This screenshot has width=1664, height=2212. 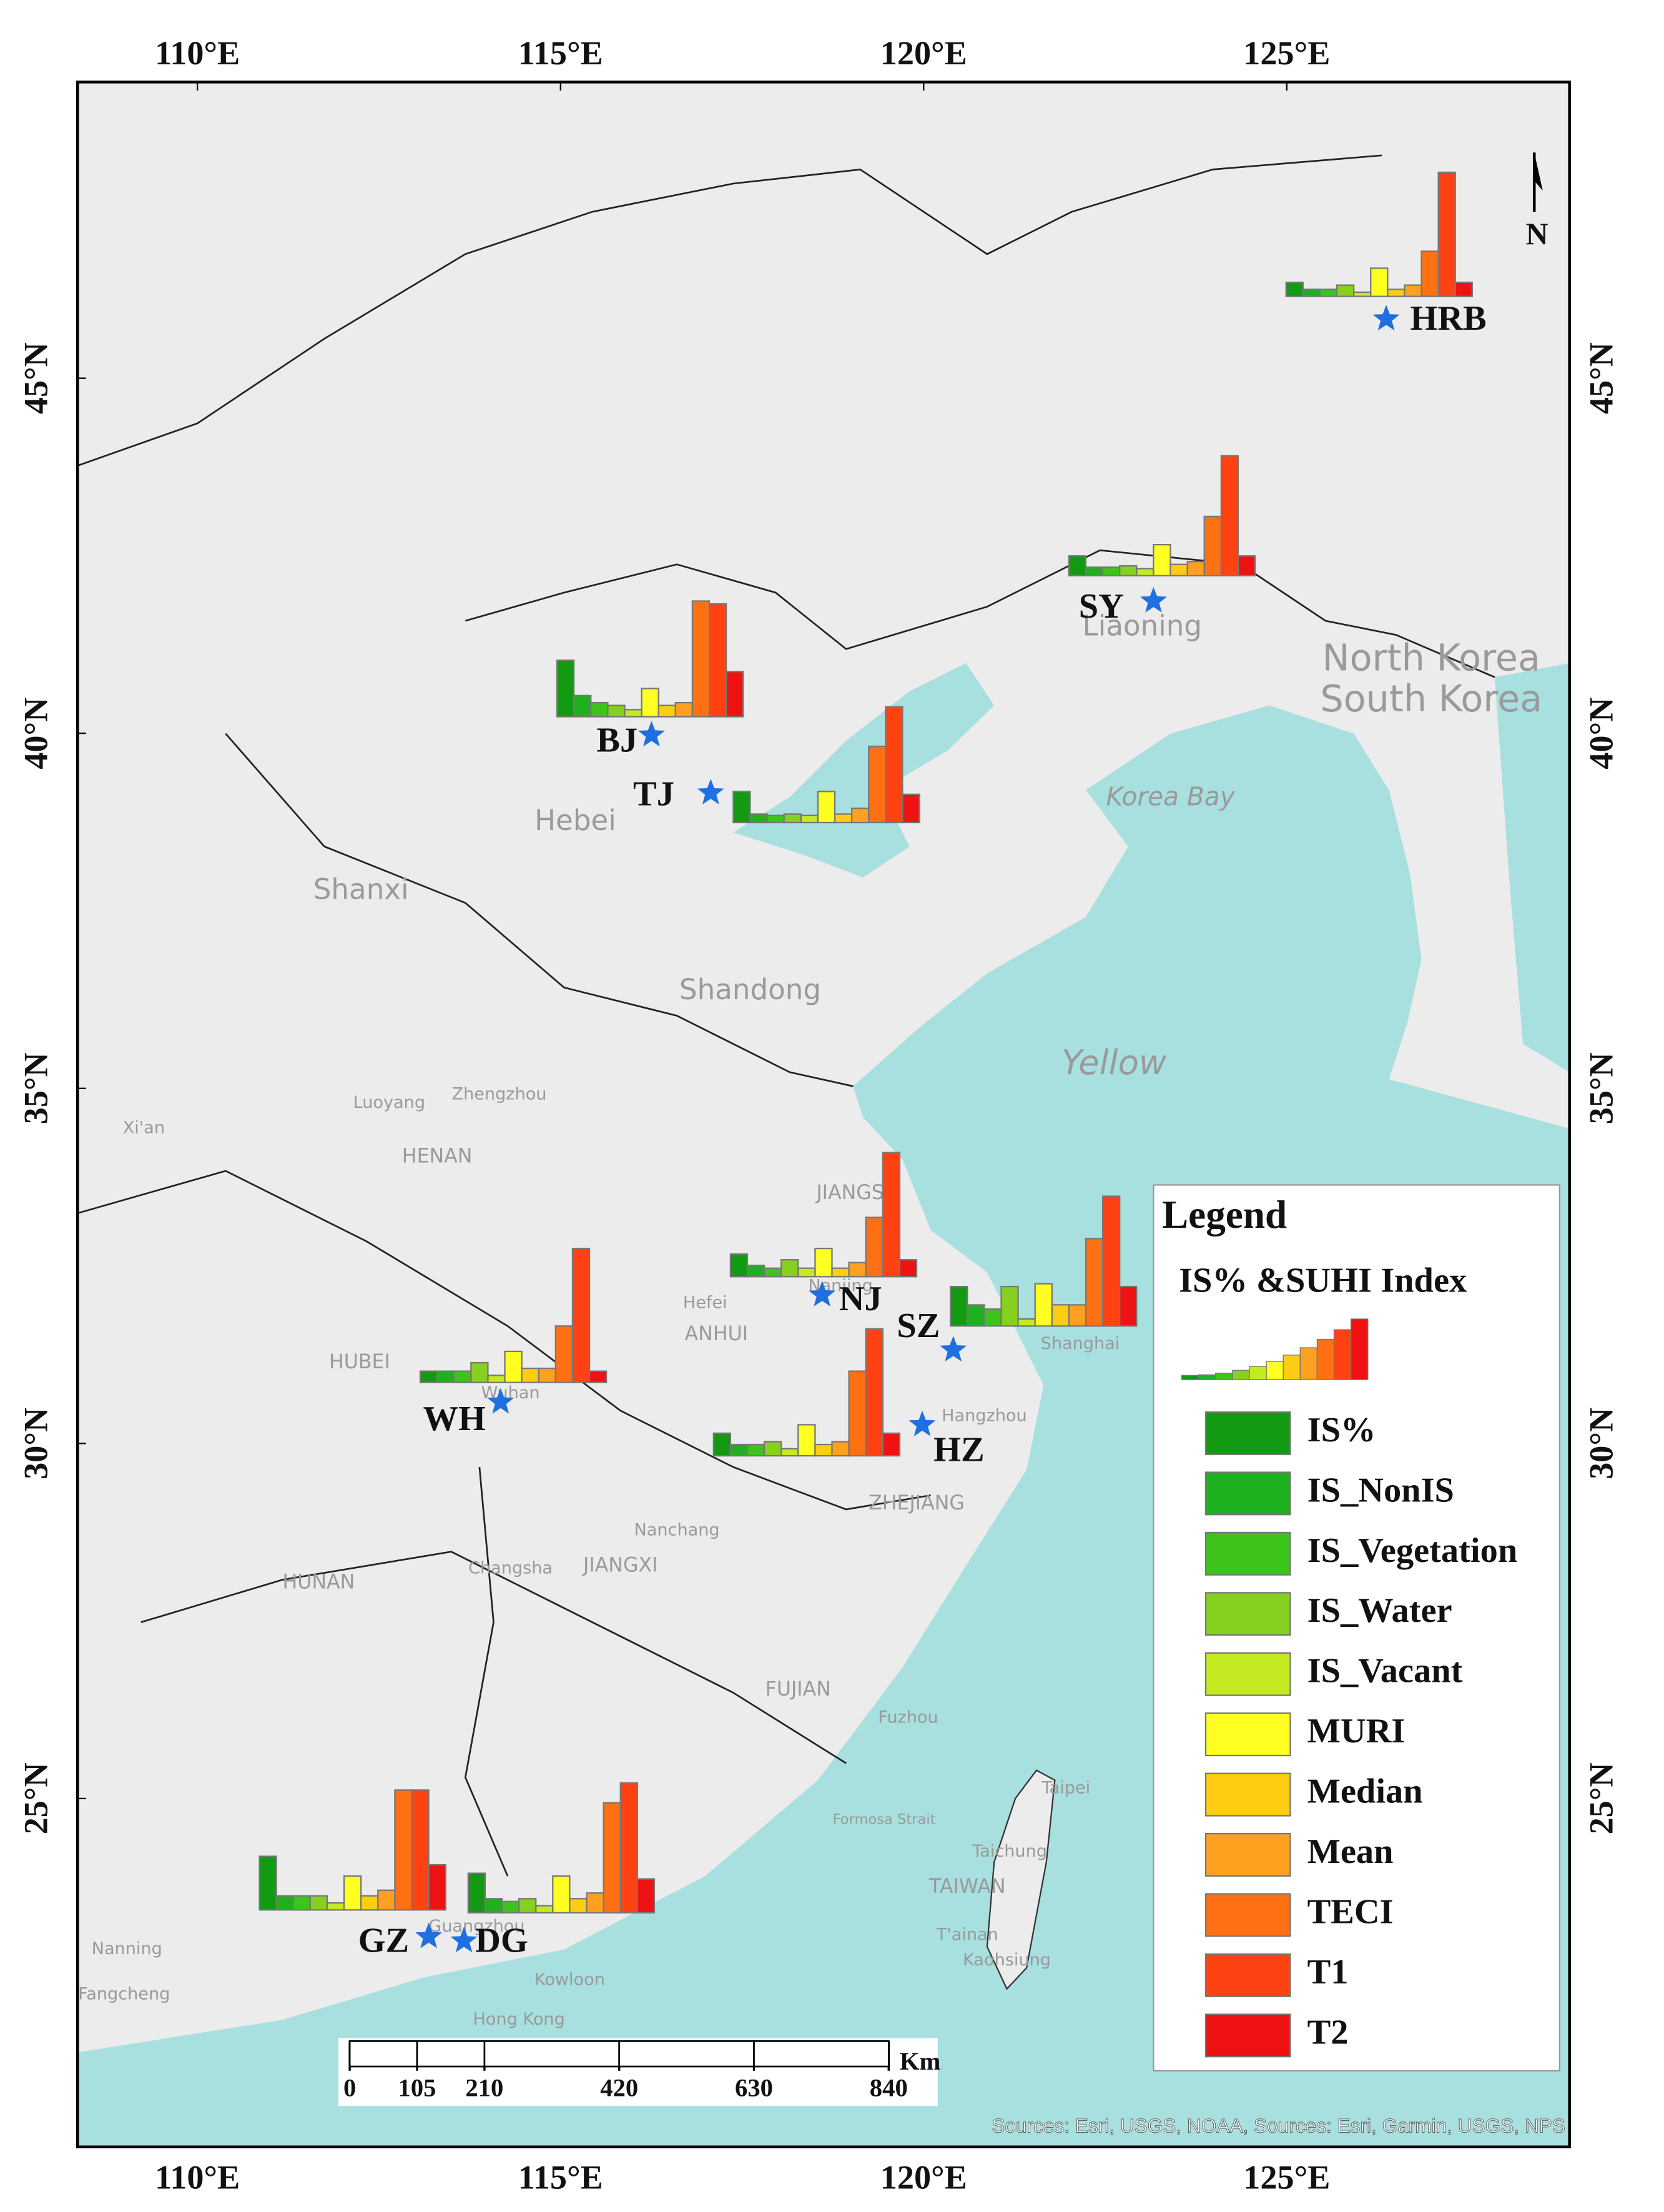 I want to click on lon-tick-label: 115°E, so click(x=560, y=2177).